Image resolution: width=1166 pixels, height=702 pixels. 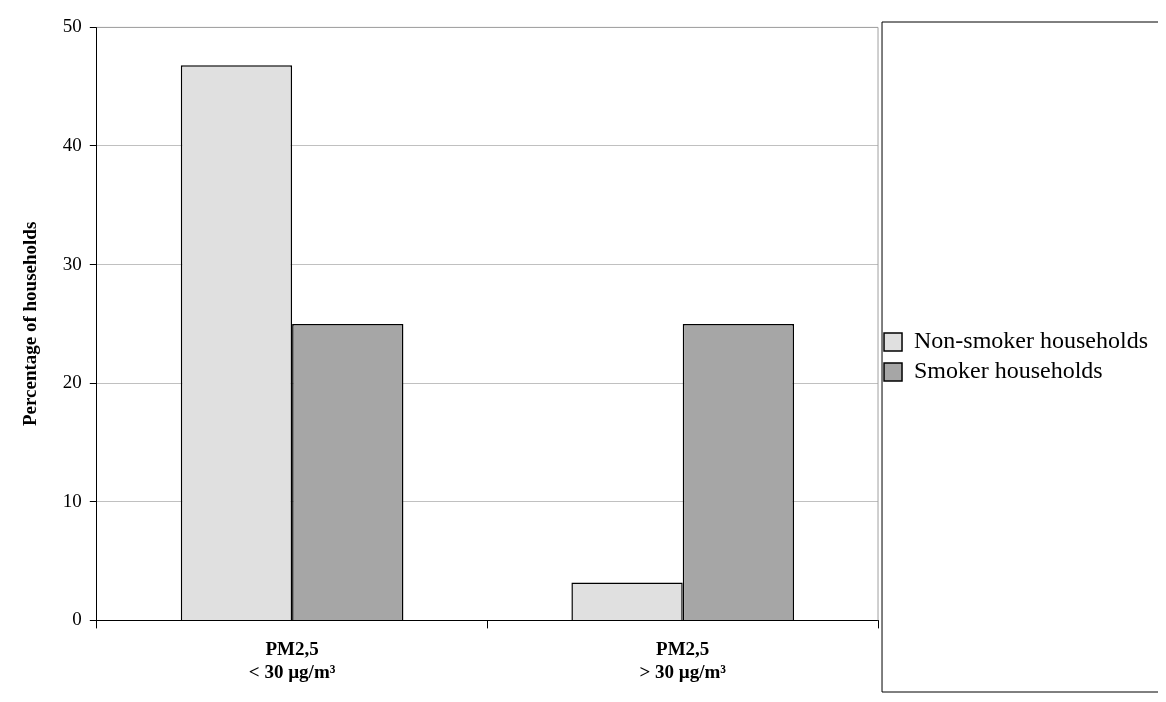 What do you see at coordinates (72, 26) in the screenshot?
I see `y-tick-label: 50` at bounding box center [72, 26].